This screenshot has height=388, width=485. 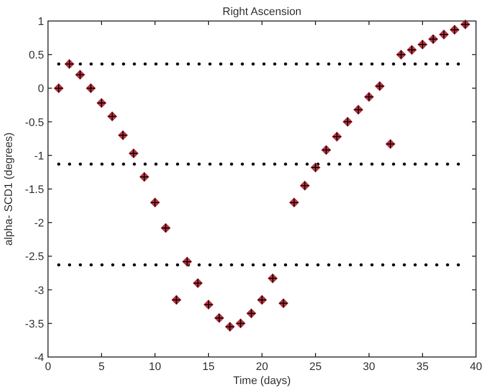 I want to click on chart-title: Right Ascension, so click(x=262, y=12).